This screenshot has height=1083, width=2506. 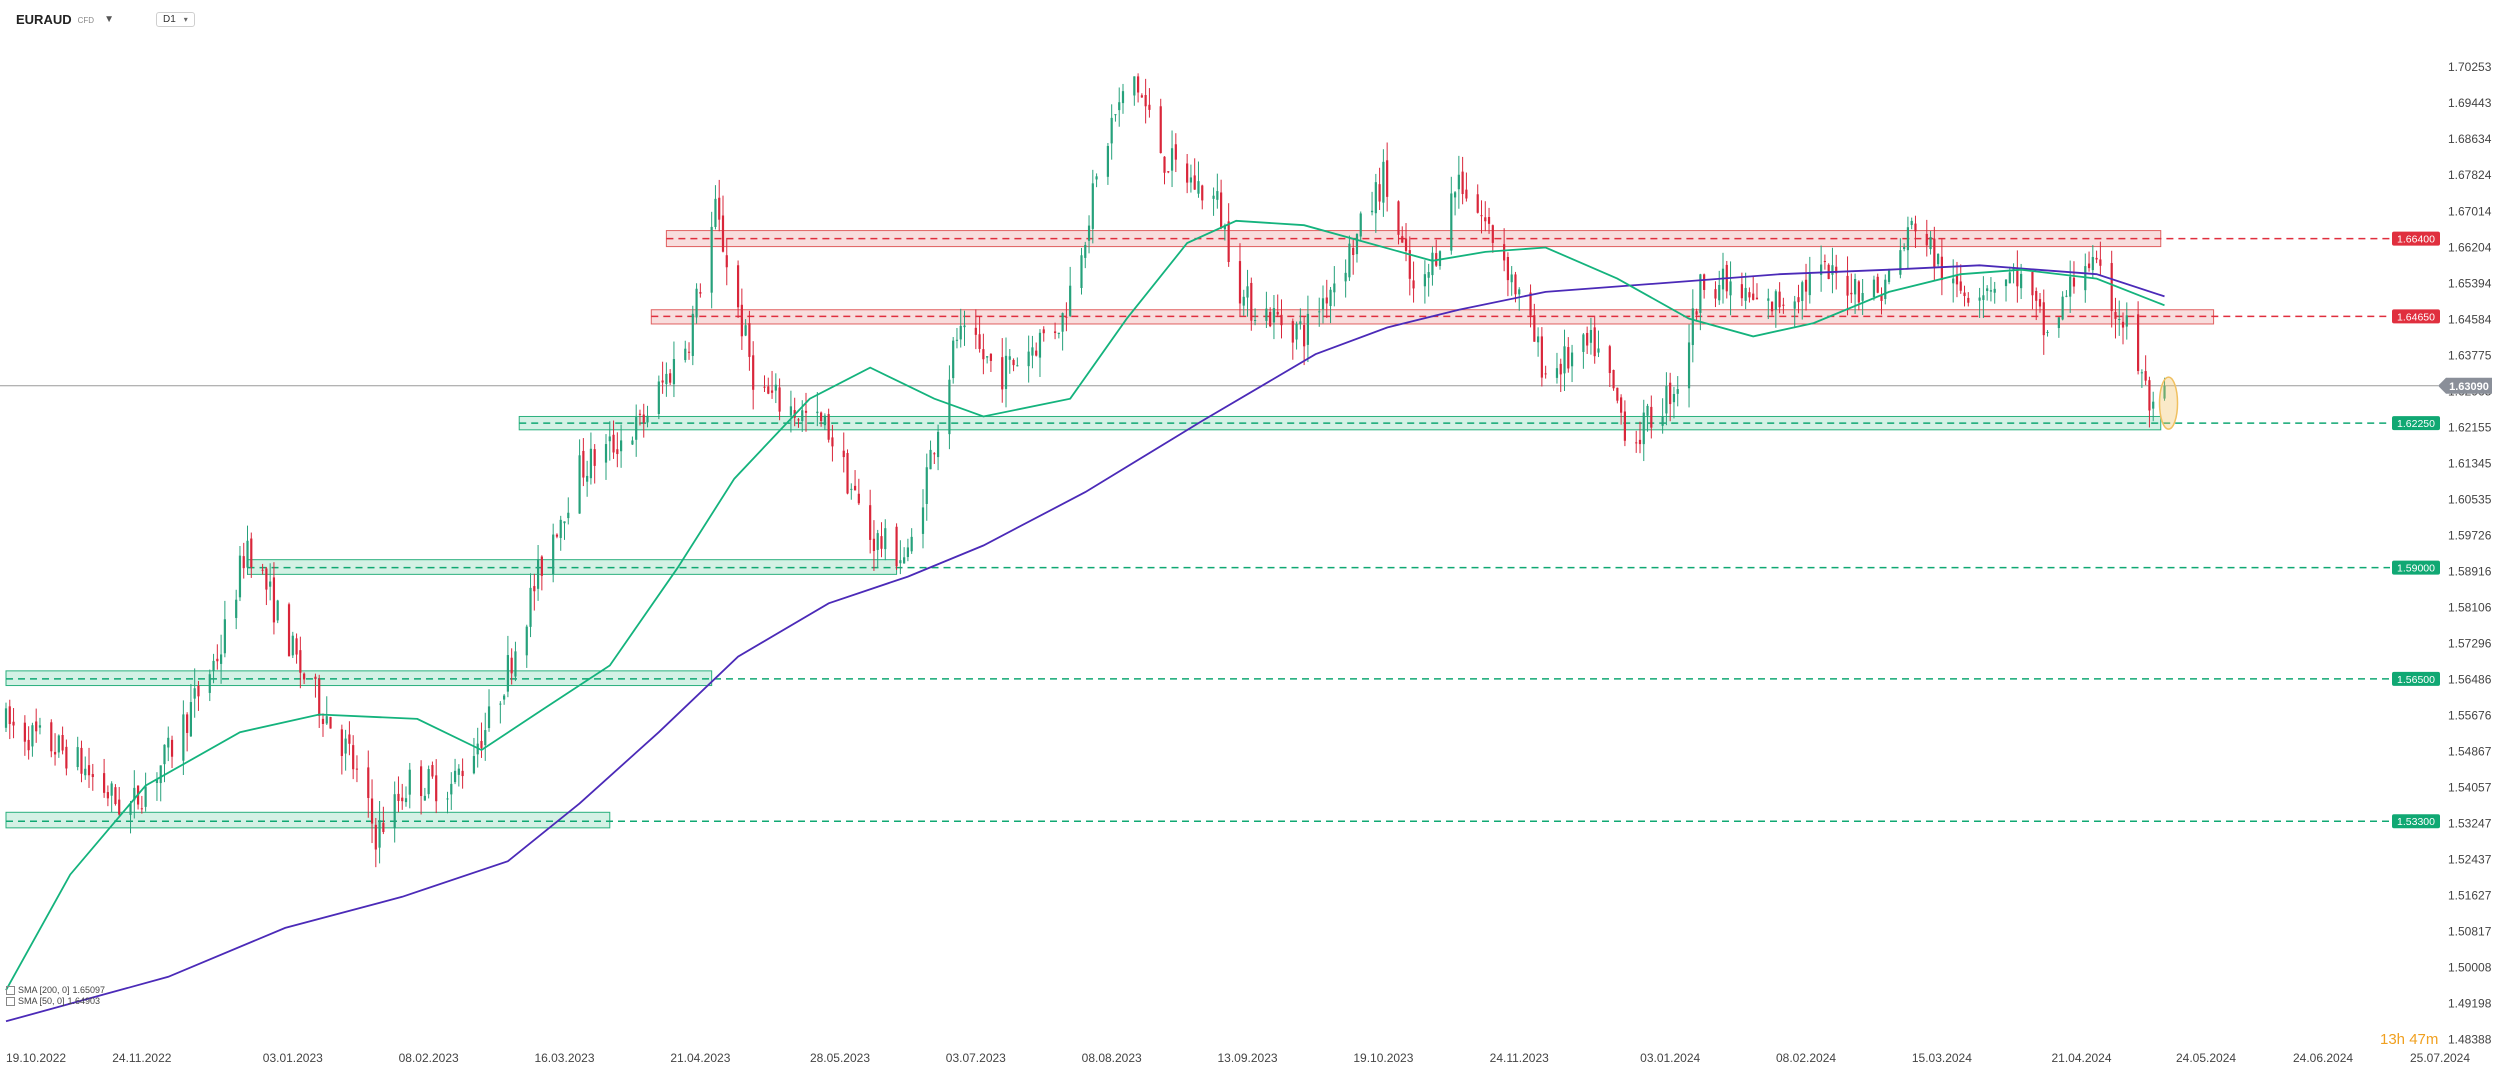 I want to click on legend-row-sma200: SMA [200, 0] 1.65097, so click(x=55, y=990).